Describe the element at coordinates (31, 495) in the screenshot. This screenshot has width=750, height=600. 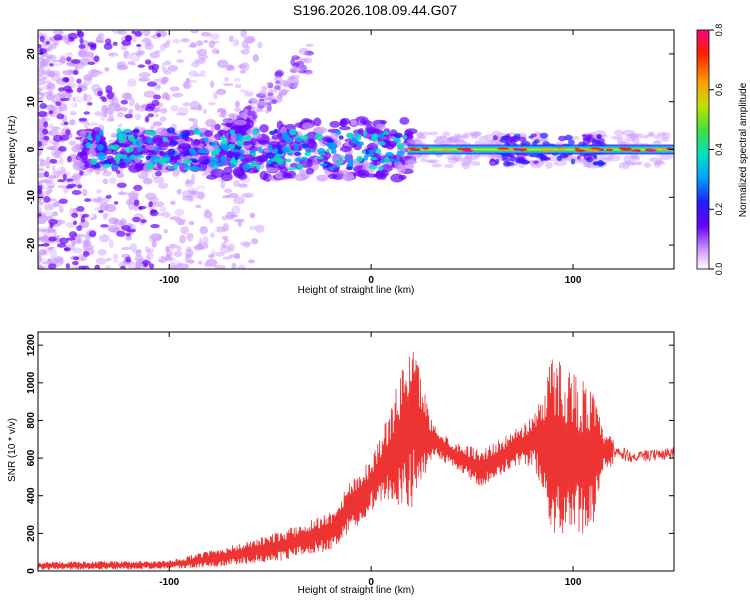
I see `y-tick-label: 400` at that location.